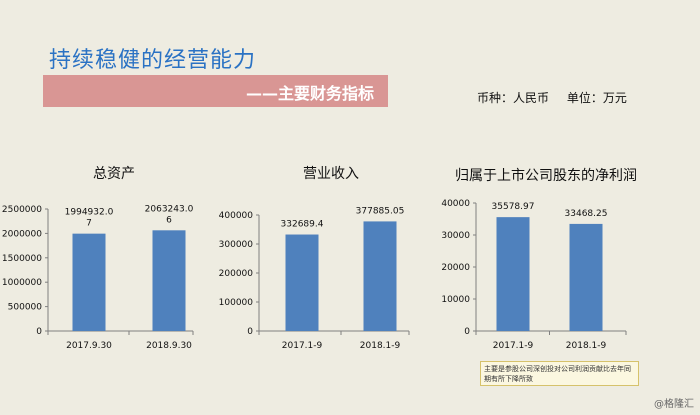 Image resolution: width=700 pixels, height=415 pixels. Describe the element at coordinates (153, 60) in the screenshot. I see `page-title: 持续稳健的经营能力` at that location.